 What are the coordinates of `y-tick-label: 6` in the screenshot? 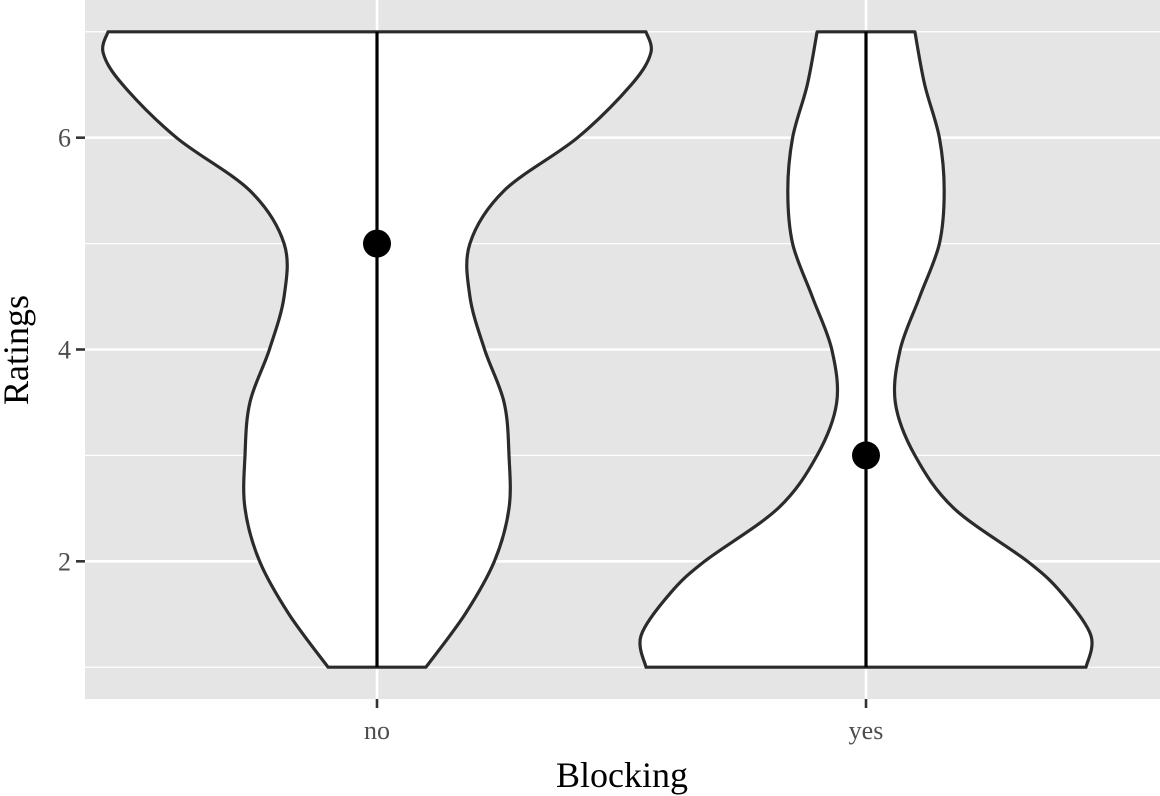 It's located at (64, 138).